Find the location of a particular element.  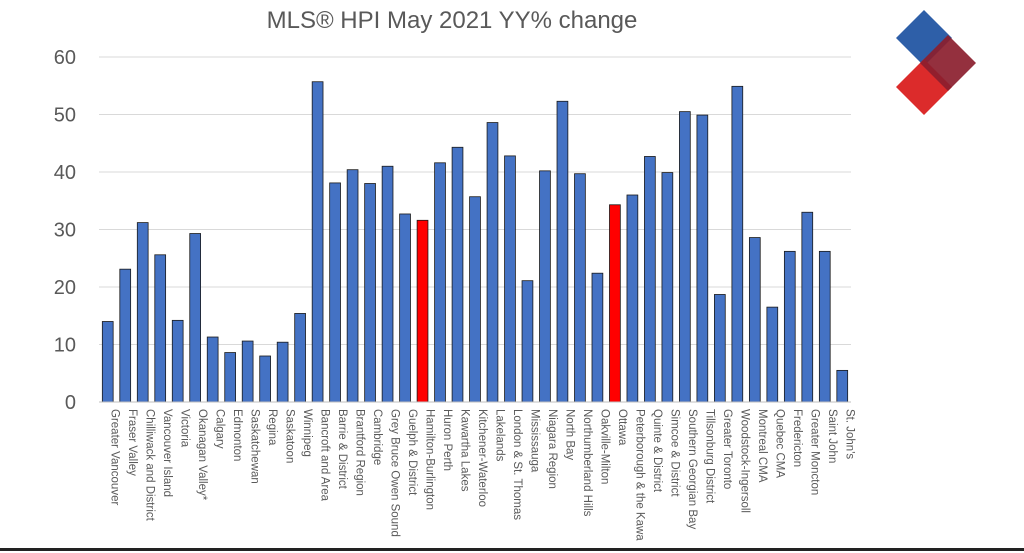

bottom-divider is located at coordinates (512, 549).